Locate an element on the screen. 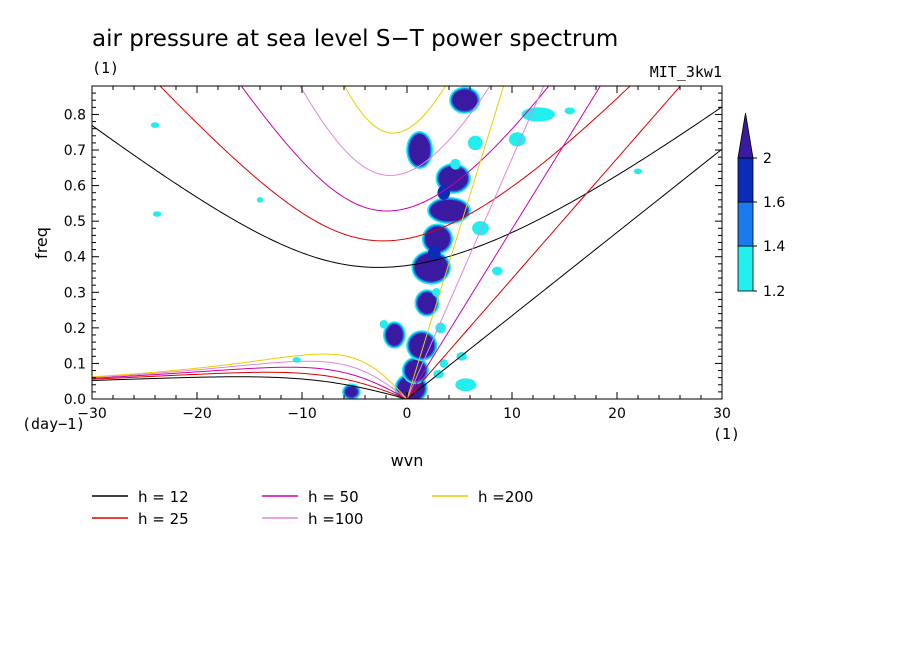 The width and height of the screenshot is (904, 654). x-tick-label: 0 is located at coordinates (407, 414).